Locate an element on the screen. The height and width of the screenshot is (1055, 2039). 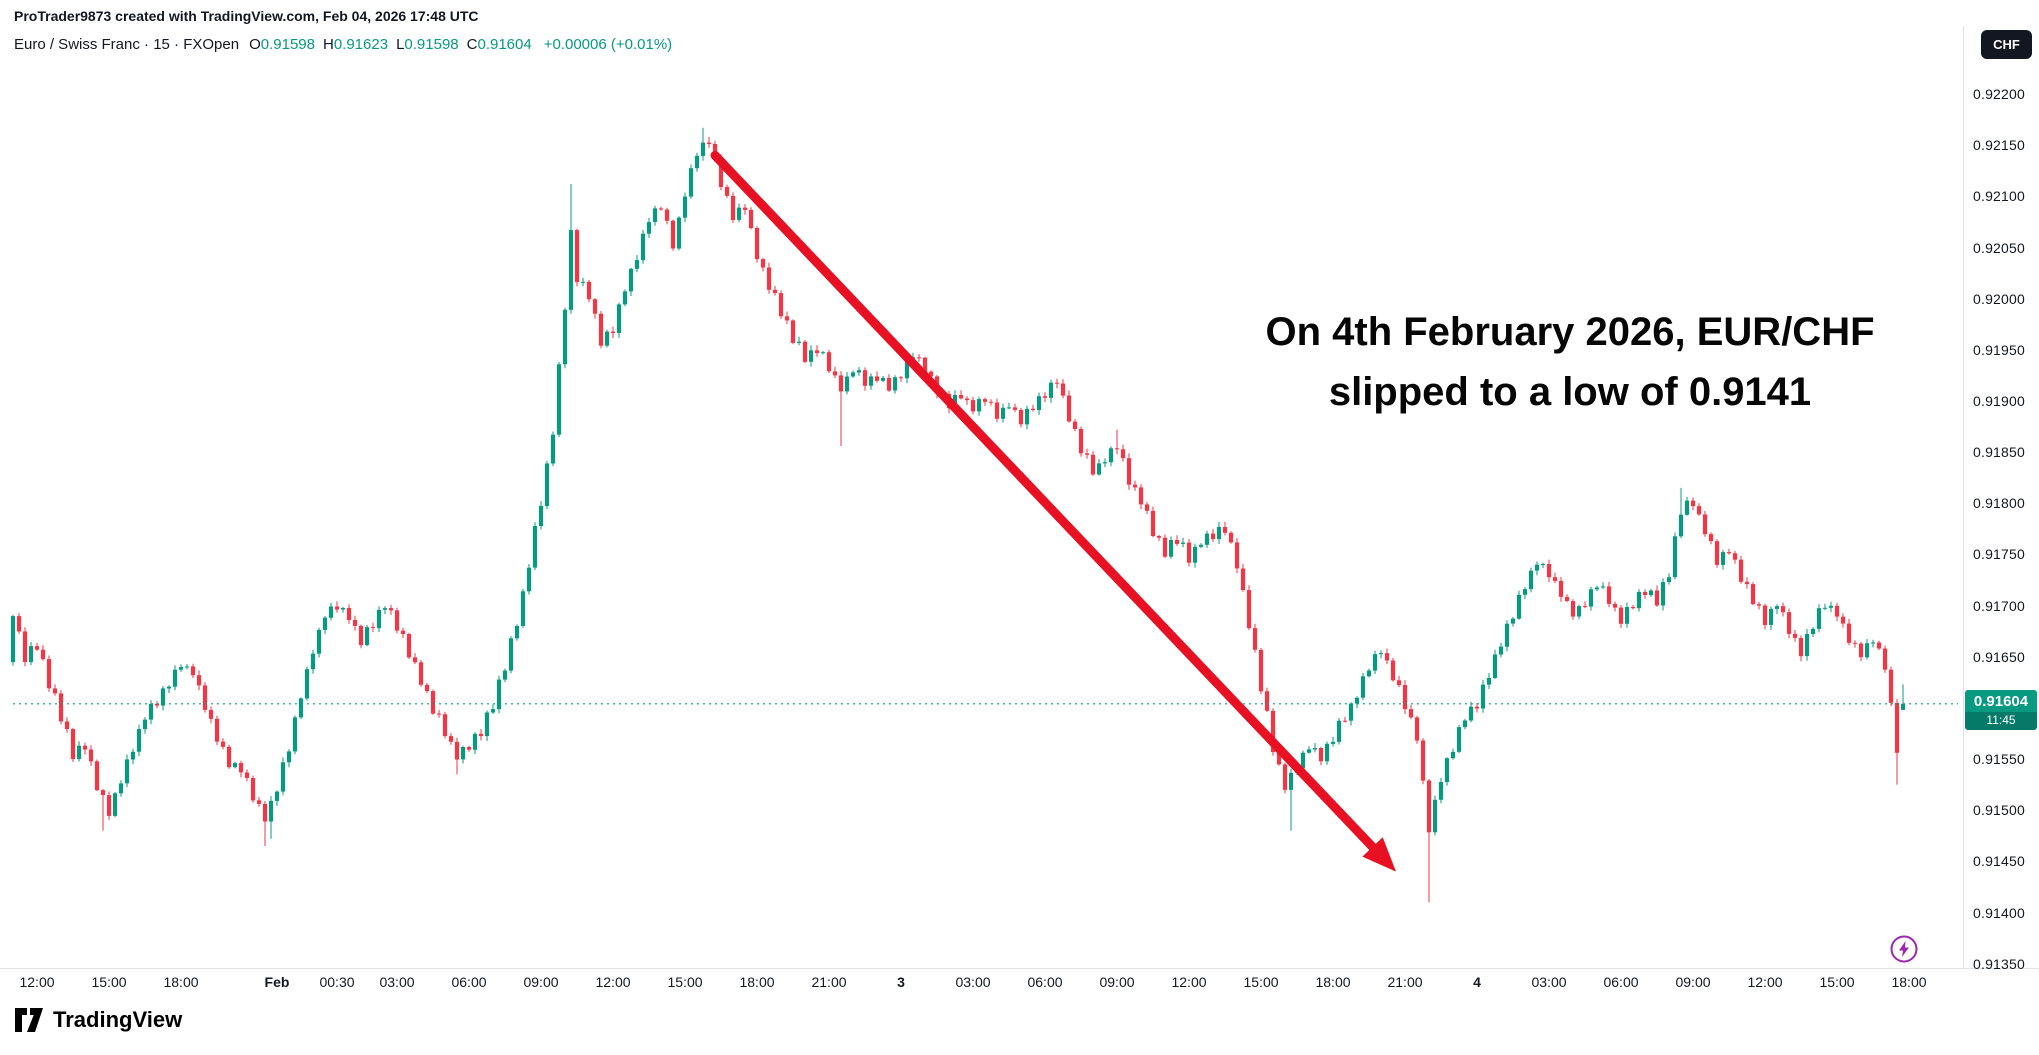
ohlc-open: O0.91598 is located at coordinates (282, 44).